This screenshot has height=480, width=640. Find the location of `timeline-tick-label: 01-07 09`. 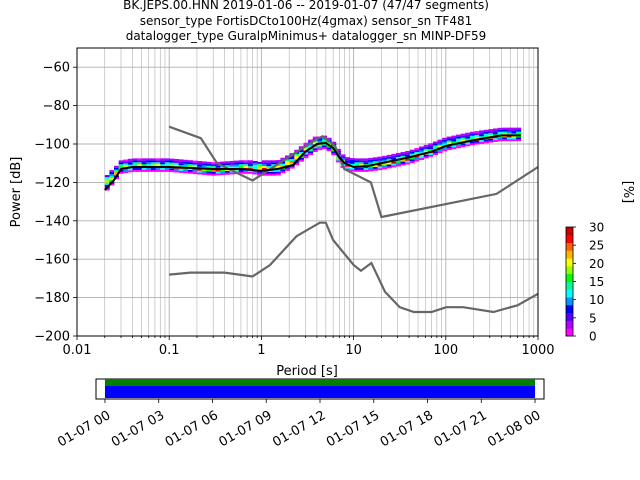

timeline-tick-label: 01-07 09 is located at coordinates (246, 429).